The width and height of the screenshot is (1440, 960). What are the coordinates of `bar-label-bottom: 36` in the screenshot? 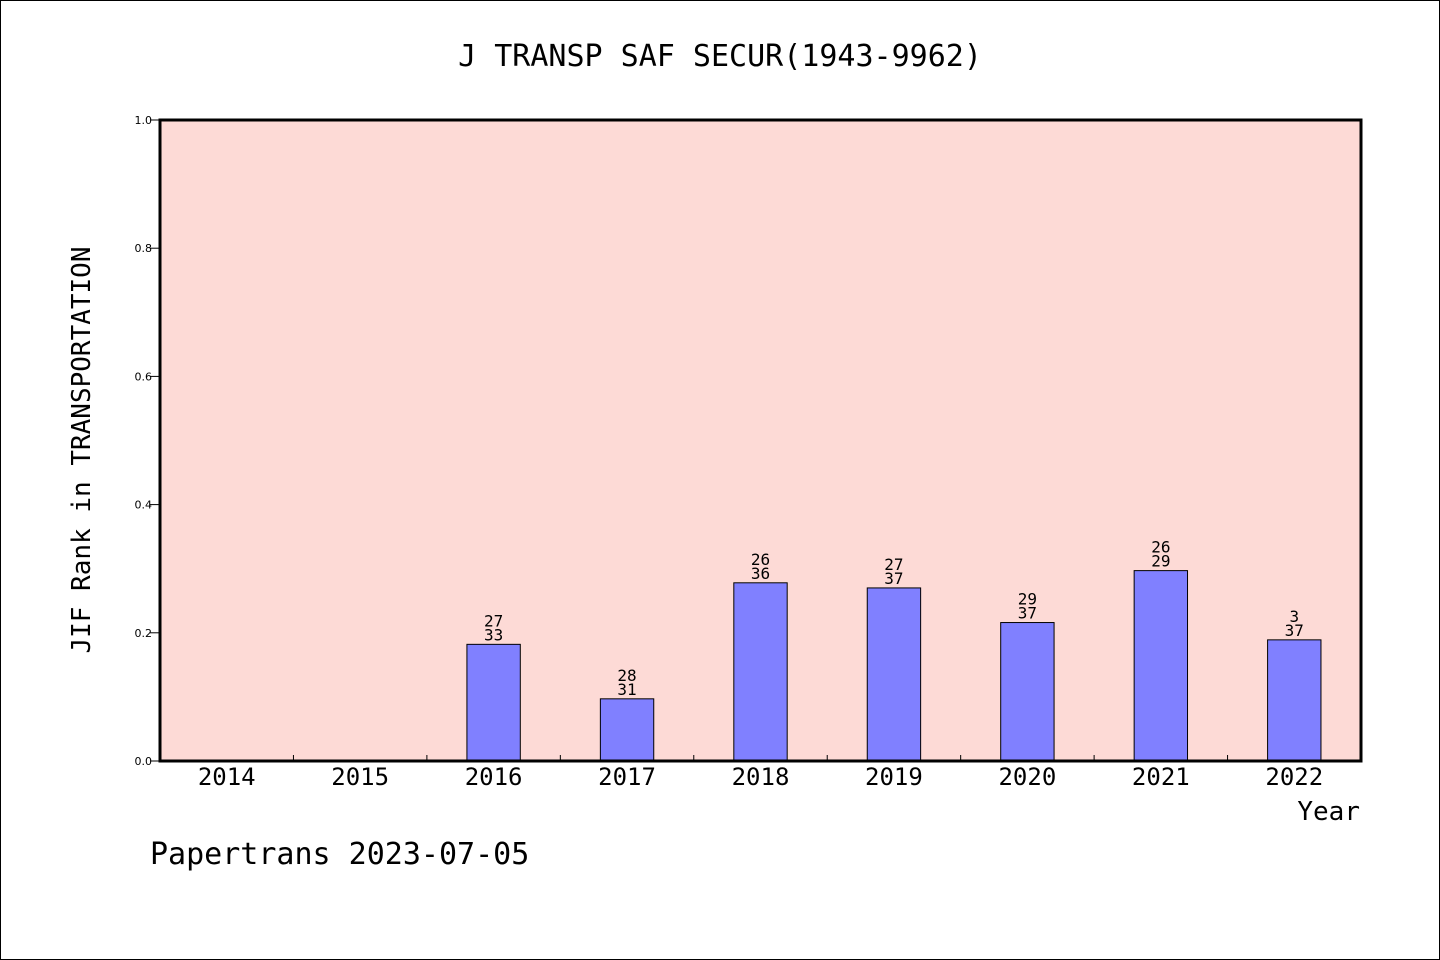 It's located at (760, 573).